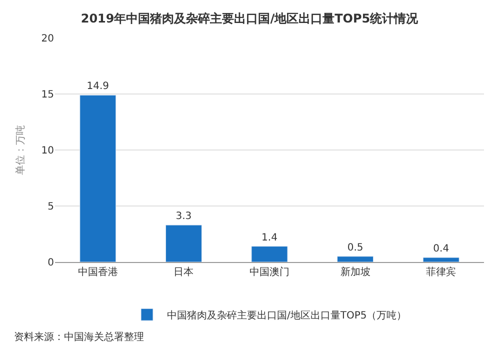  I want to click on x-tick-label: 日本, so click(184, 272).